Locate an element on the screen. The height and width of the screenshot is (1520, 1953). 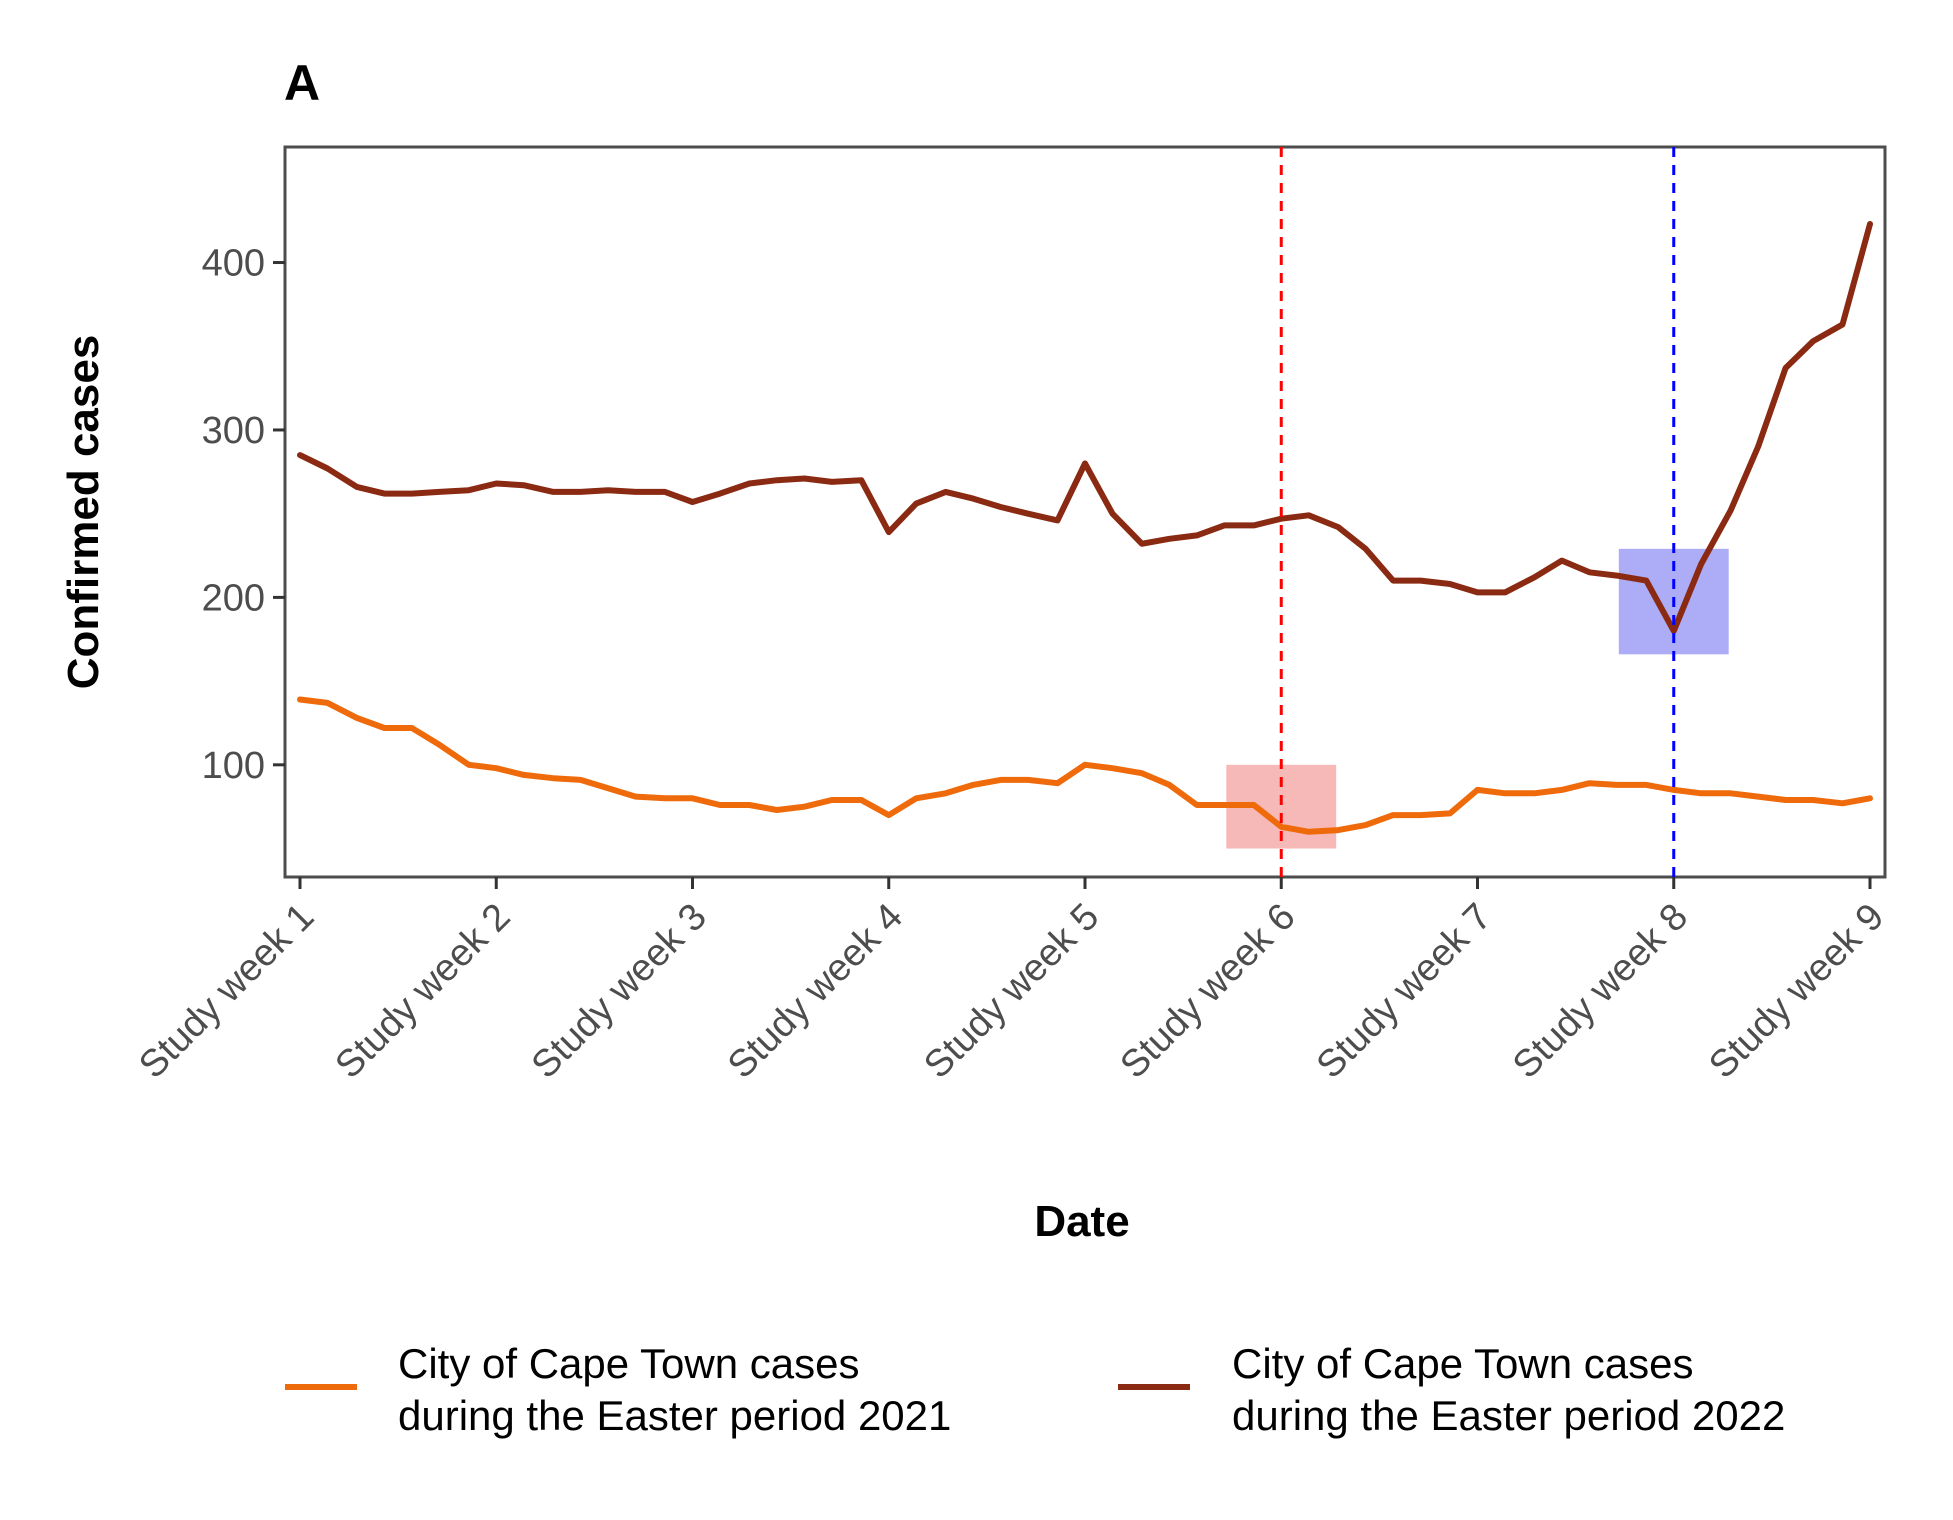
y-axis-title: Confirmed cases is located at coordinates (83, 512).